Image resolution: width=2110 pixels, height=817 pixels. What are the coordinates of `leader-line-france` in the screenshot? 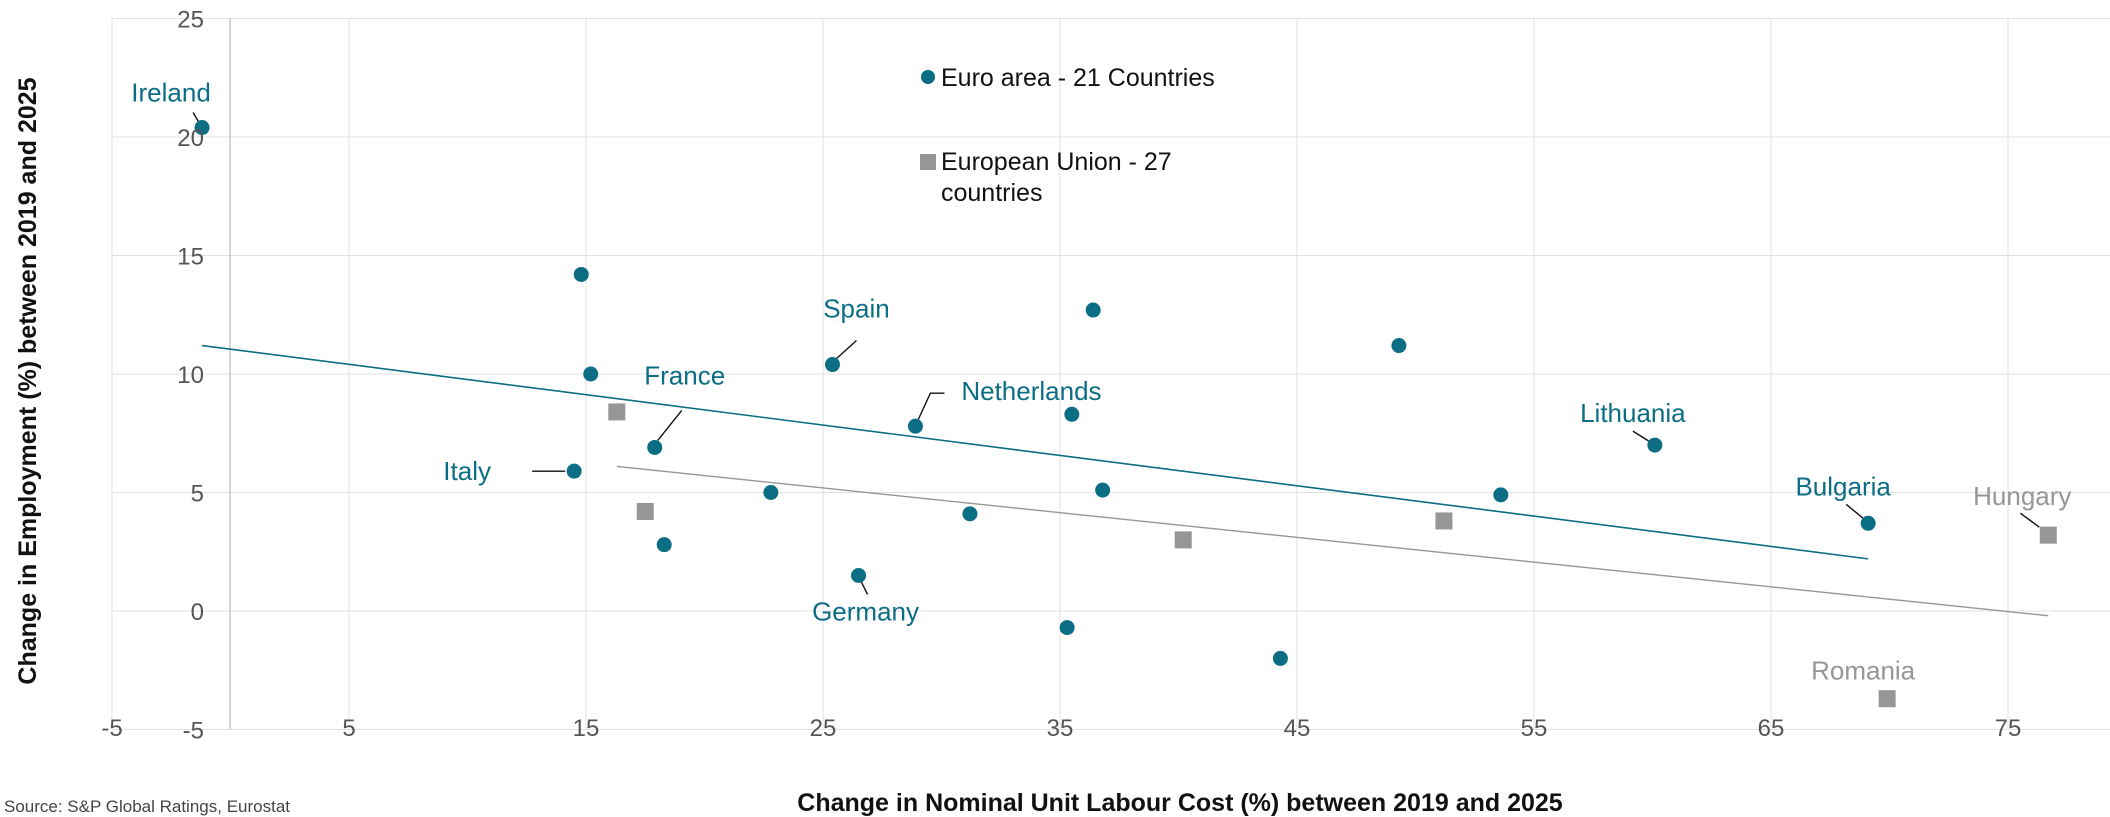 It's located at (670, 425).